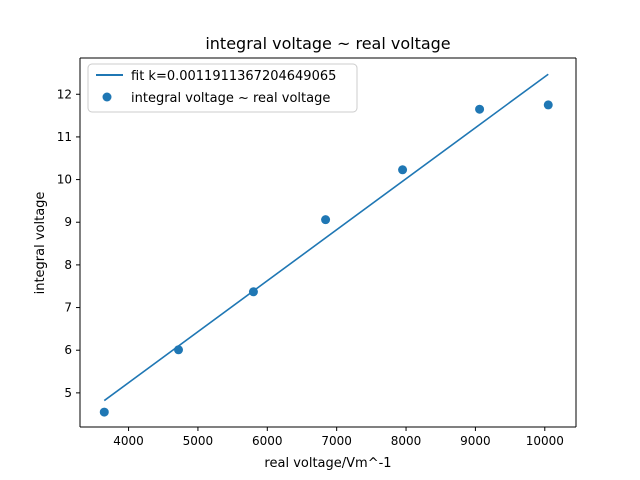  What do you see at coordinates (68, 308) in the screenshot?
I see `y-tick-label: 7` at bounding box center [68, 308].